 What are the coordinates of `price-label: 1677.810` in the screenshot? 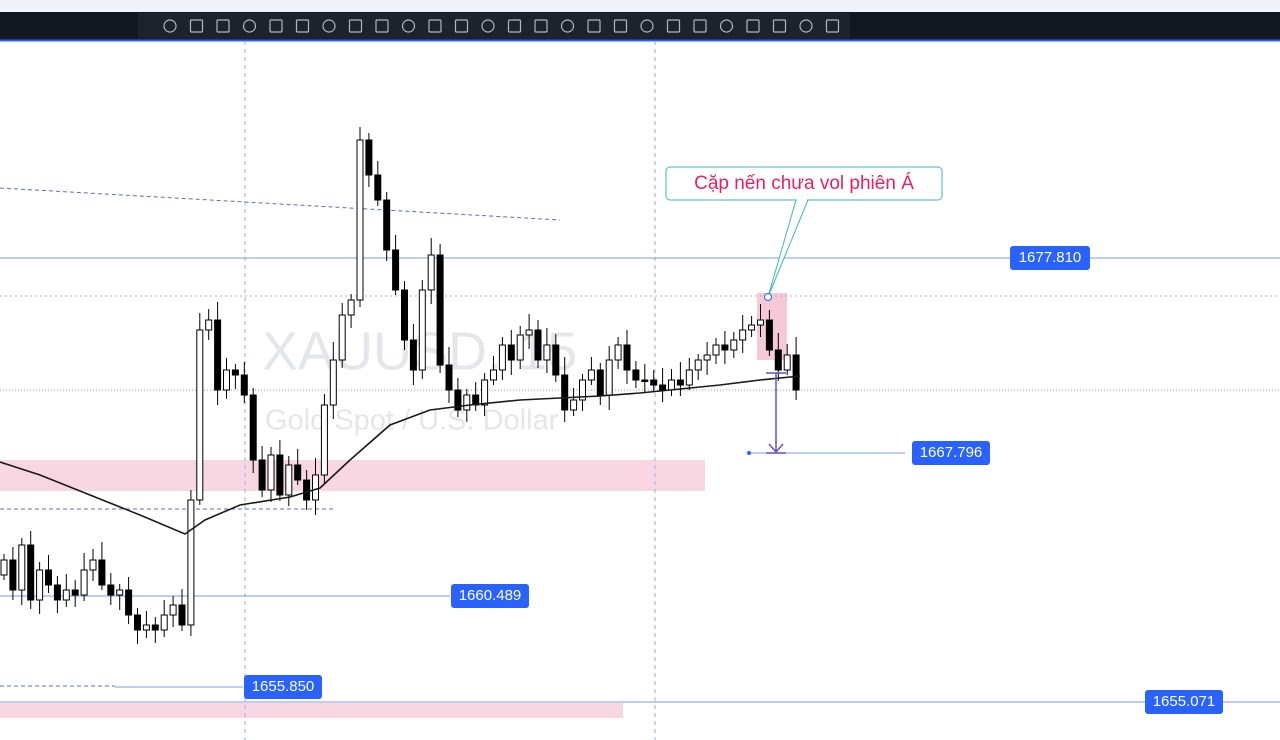 It's located at (1050, 257).